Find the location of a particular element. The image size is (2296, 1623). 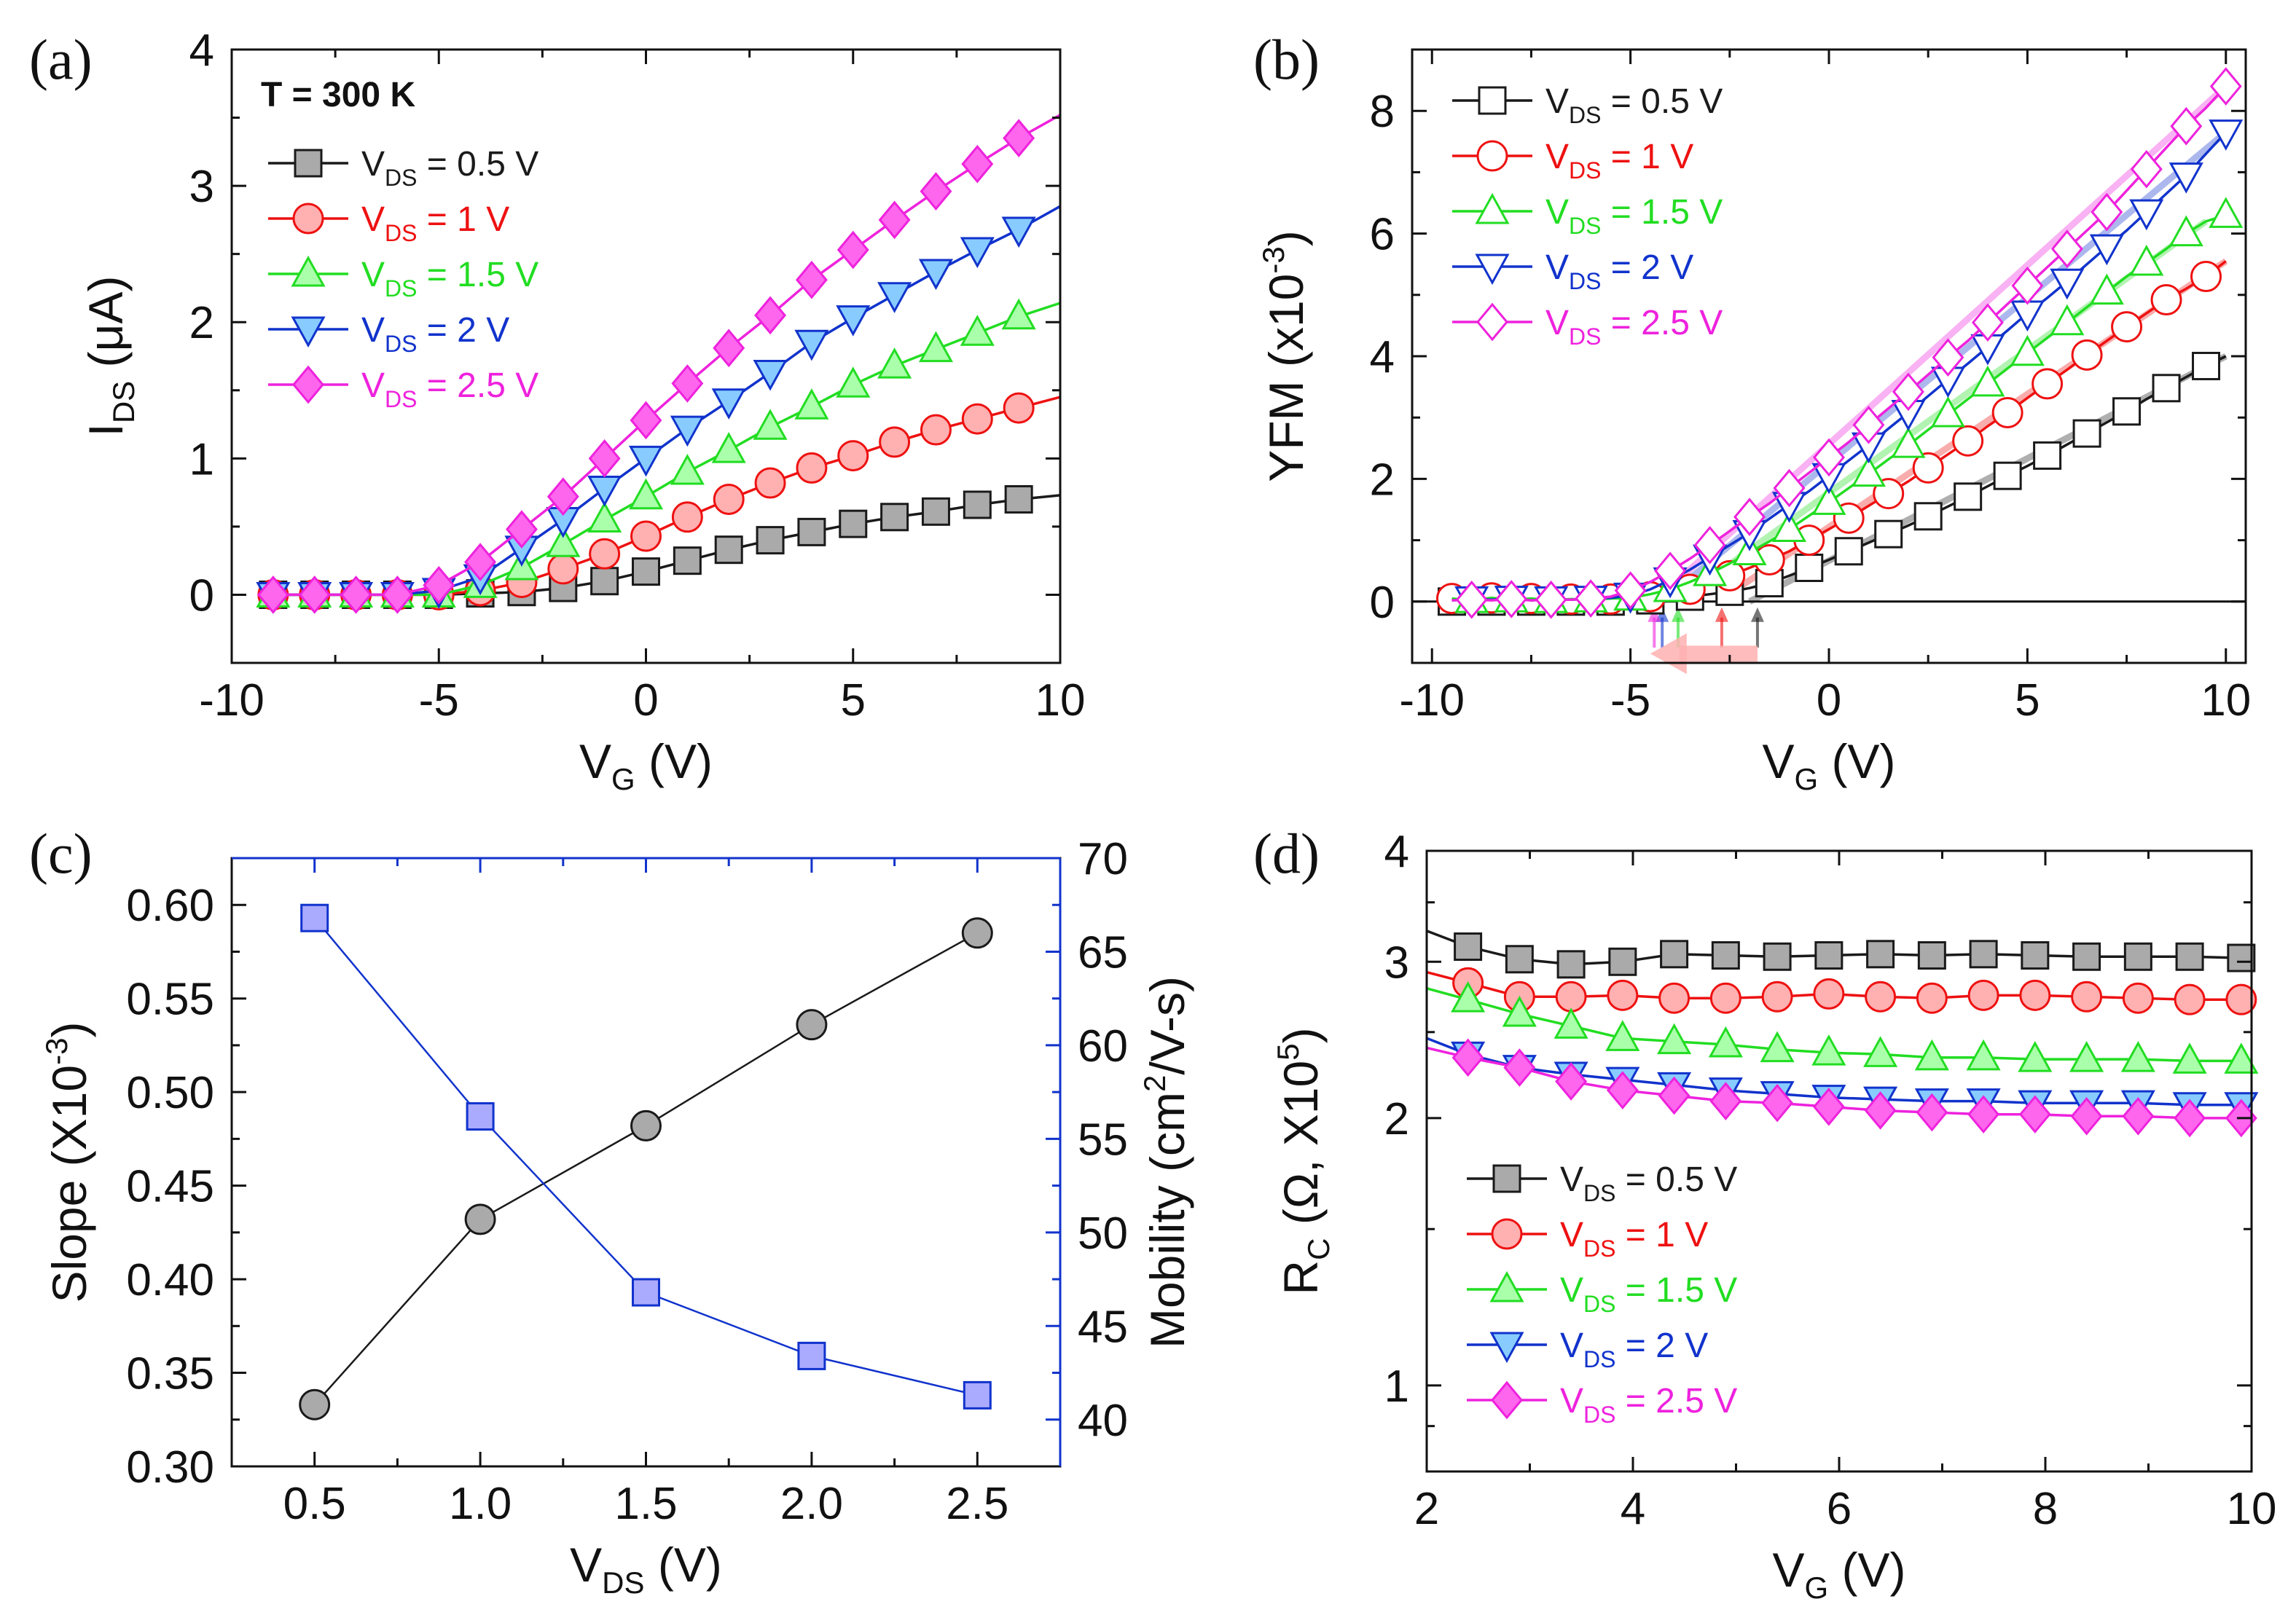

x-tick-label: 0.5 is located at coordinates (314, 1504).